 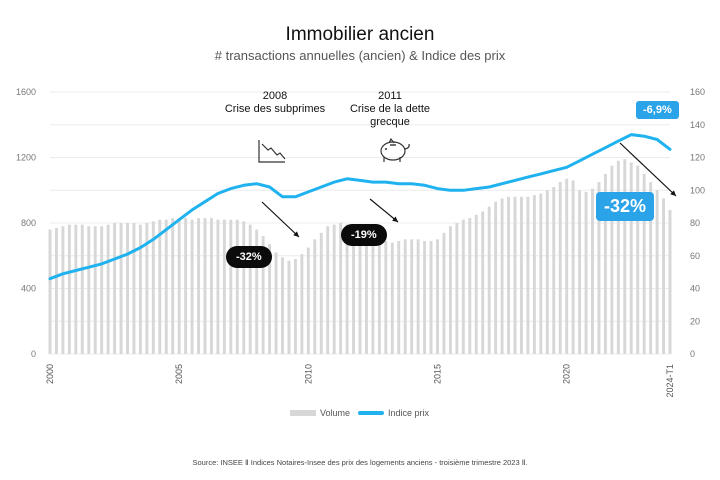 I want to click on right-axis-tick-label: 140, so click(x=697, y=125).